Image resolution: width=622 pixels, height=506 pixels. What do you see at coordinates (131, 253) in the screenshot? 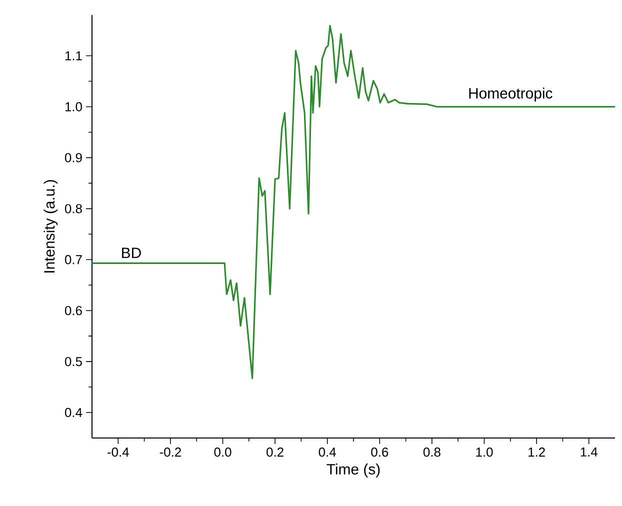
I see `annotation: BD` at bounding box center [131, 253].